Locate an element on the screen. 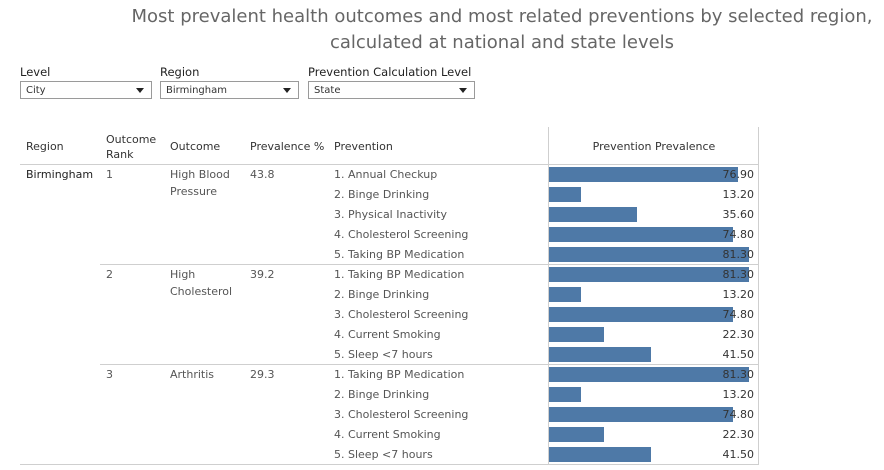  outcome-name: High Blood Pressure is located at coordinates (200, 183).